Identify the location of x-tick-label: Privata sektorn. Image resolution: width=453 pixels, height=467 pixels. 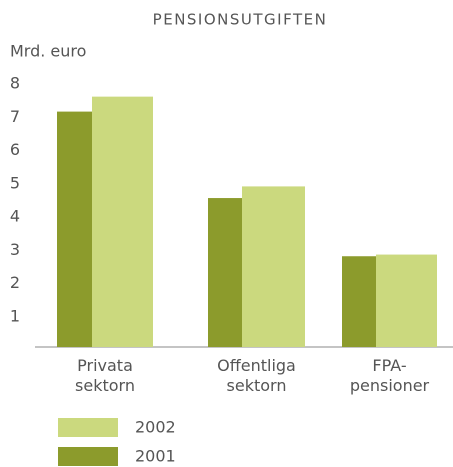
(105, 375).